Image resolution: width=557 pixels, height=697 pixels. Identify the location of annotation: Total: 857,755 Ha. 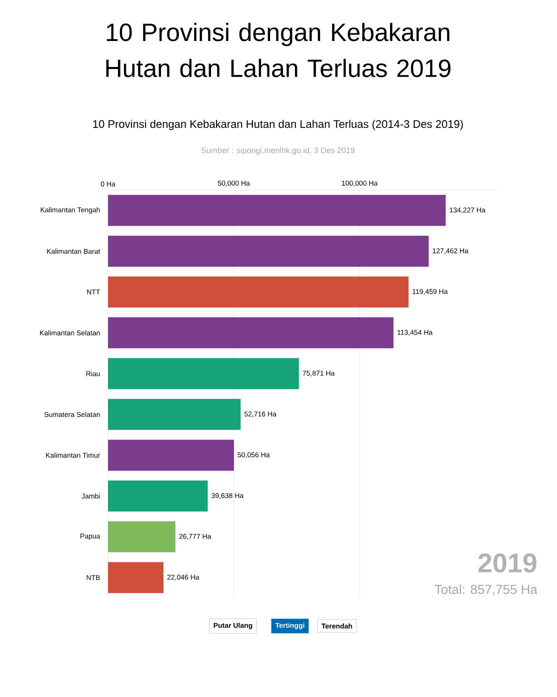
(486, 590).